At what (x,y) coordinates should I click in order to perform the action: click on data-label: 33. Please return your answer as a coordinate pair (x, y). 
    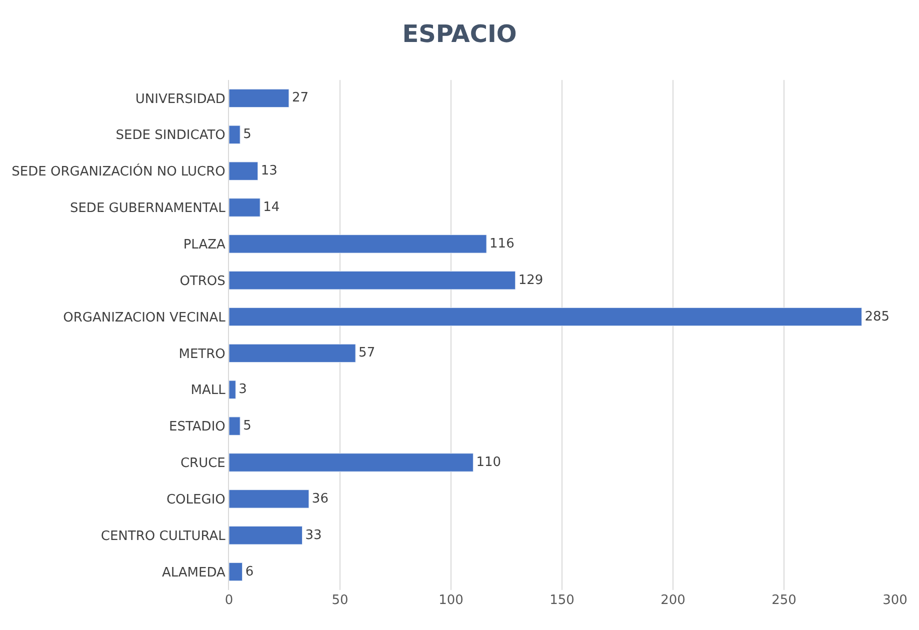
    Looking at the image, I should click on (313, 535).